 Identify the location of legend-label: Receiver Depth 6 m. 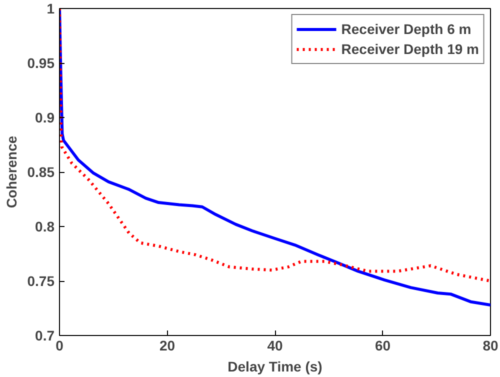
(406, 29).